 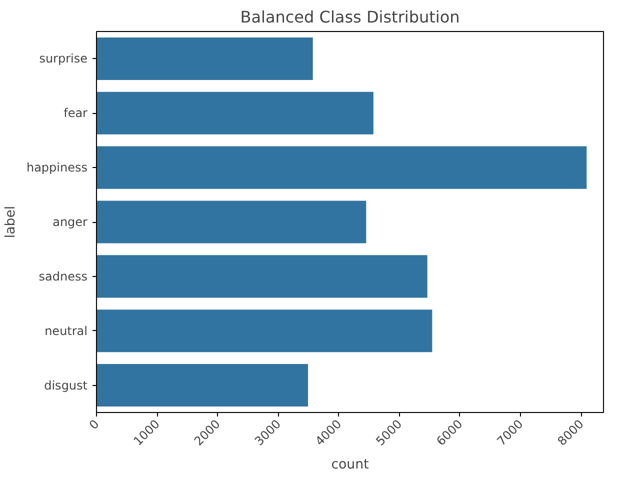 I want to click on x-axis-title: count, so click(x=350, y=464).